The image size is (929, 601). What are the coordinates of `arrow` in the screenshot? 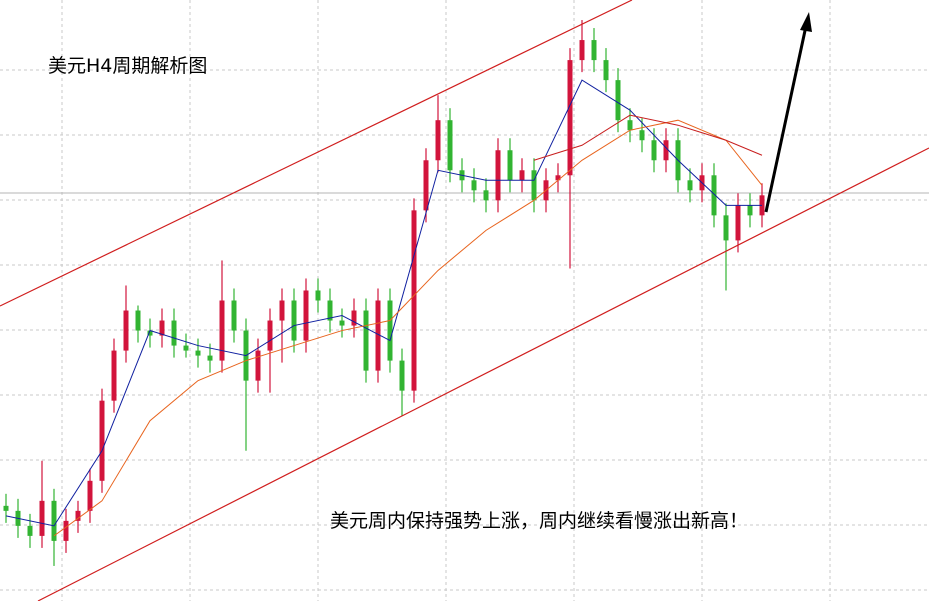 It's located at (788, 112).